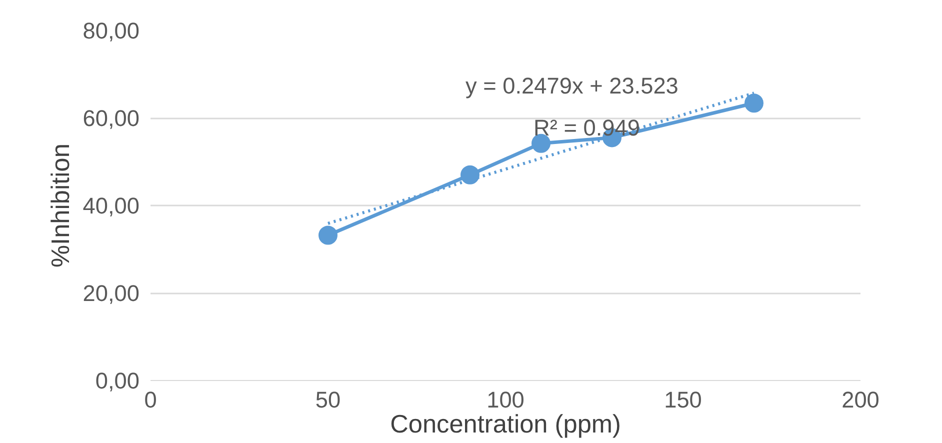  Describe the element at coordinates (683, 399) in the screenshot. I see `x-tick-label: 150` at that location.